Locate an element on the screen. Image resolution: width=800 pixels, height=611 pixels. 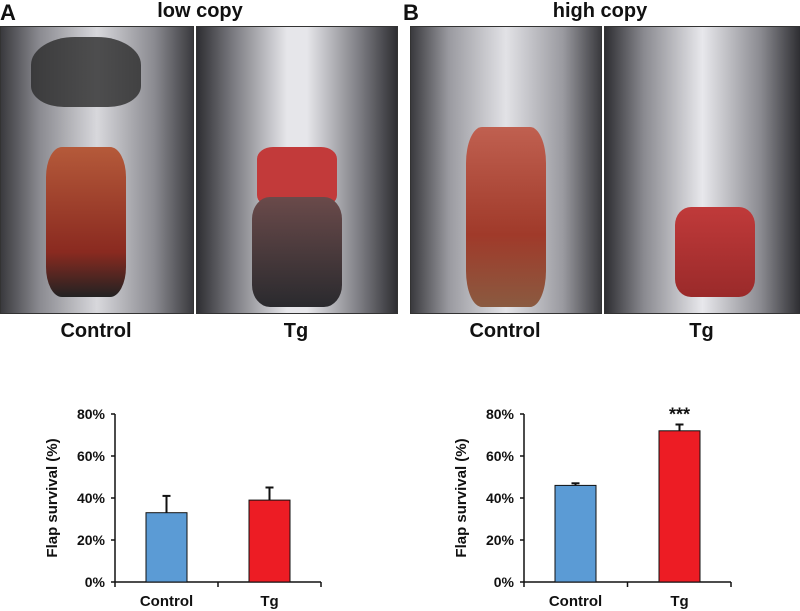
chart-a-y-label: Flap survival (%) is located at coordinates (52, 497).